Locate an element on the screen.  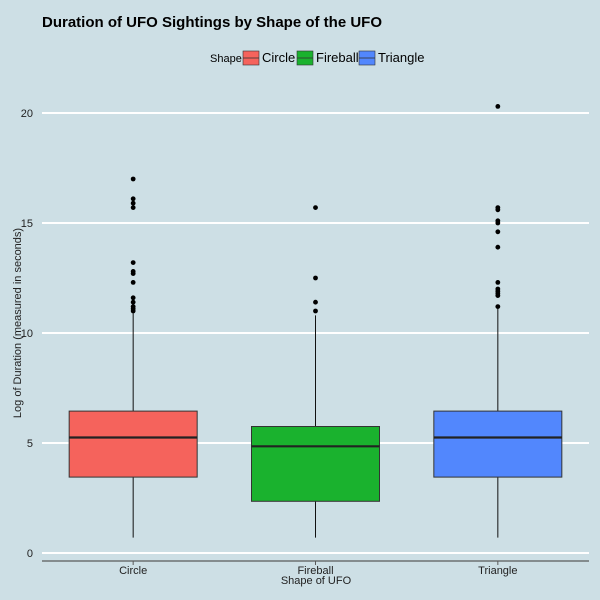
x-tick-label-fireball: Fireball is located at coordinates (315, 571).